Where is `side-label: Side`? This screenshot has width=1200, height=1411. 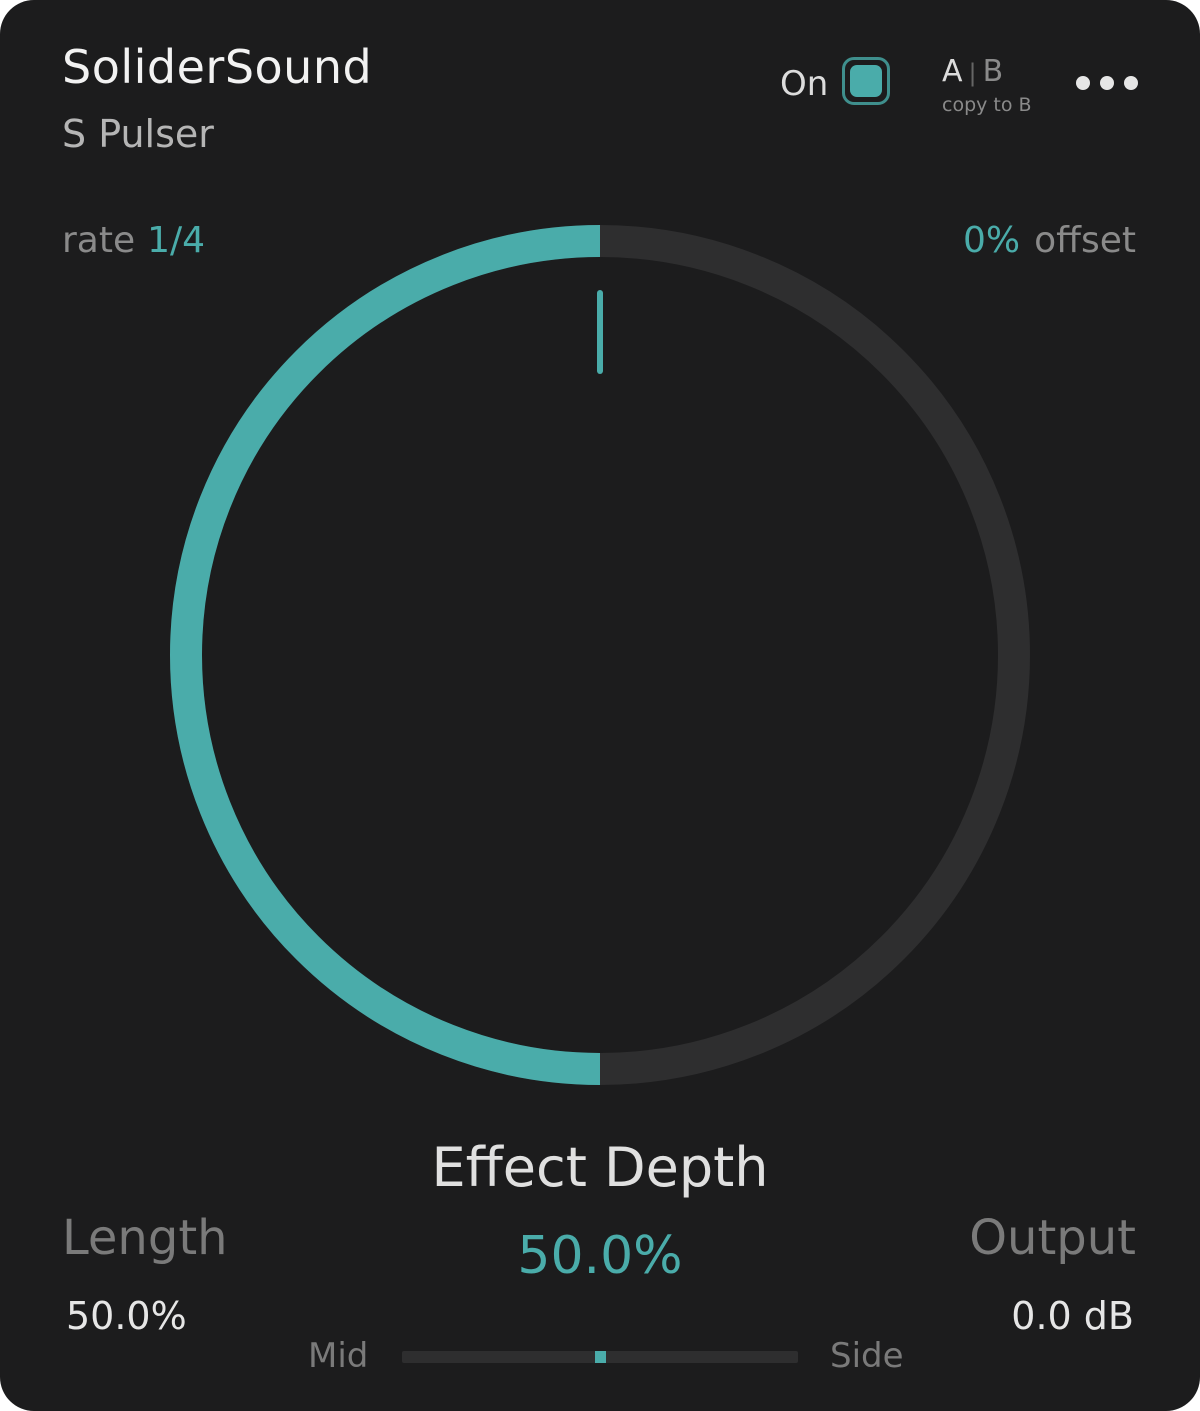 side-label: Side is located at coordinates (867, 1356).